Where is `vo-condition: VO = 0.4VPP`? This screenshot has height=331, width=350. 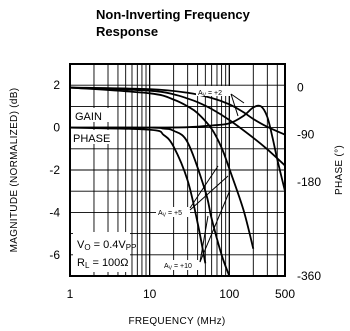
vo-condition: VO = 0.4VPP is located at coordinates (106, 245).